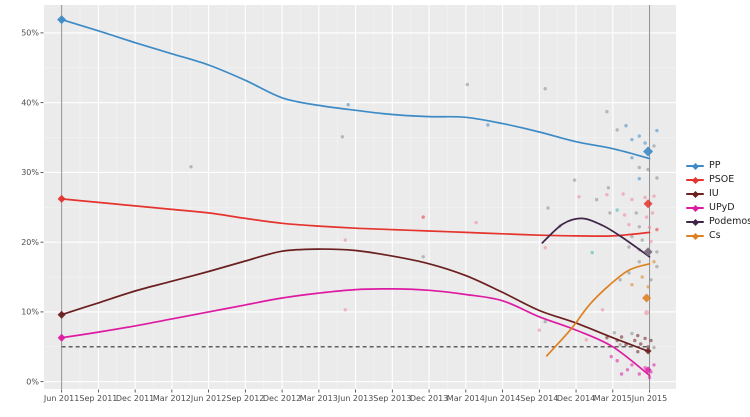 The image size is (750, 417). I want to click on legend-item-iu: IU, so click(718, 194).